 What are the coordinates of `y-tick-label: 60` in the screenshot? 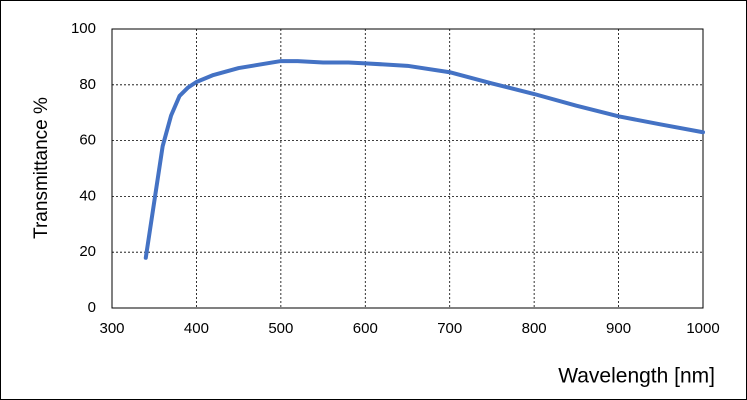 It's located at (87, 140).